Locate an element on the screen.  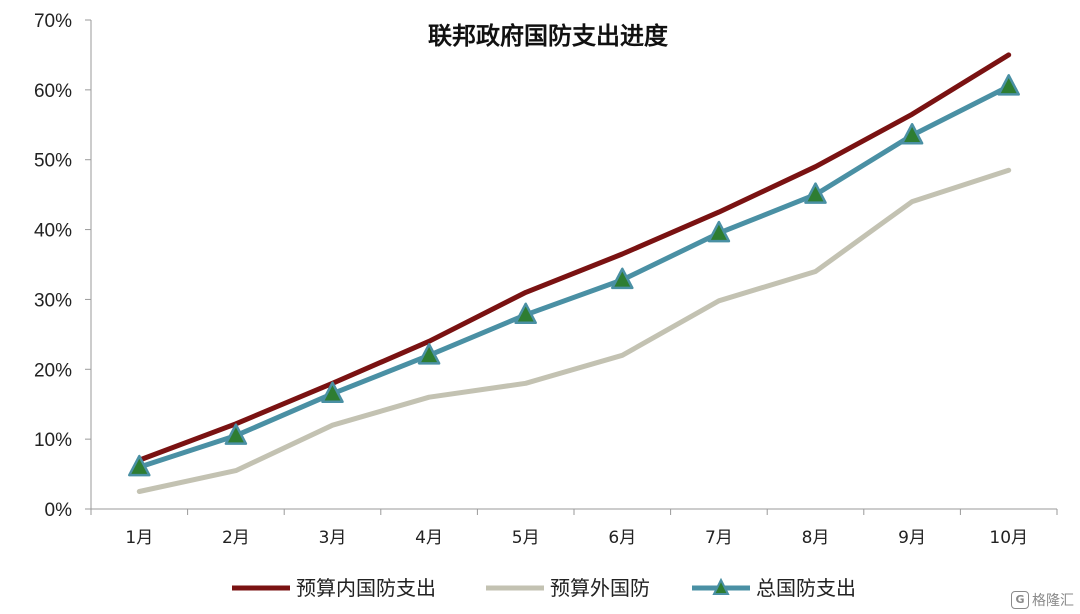
y-axis: 0% 10% 20% 30% 40% 50% 60% 70% is located at coordinates (63, 266).